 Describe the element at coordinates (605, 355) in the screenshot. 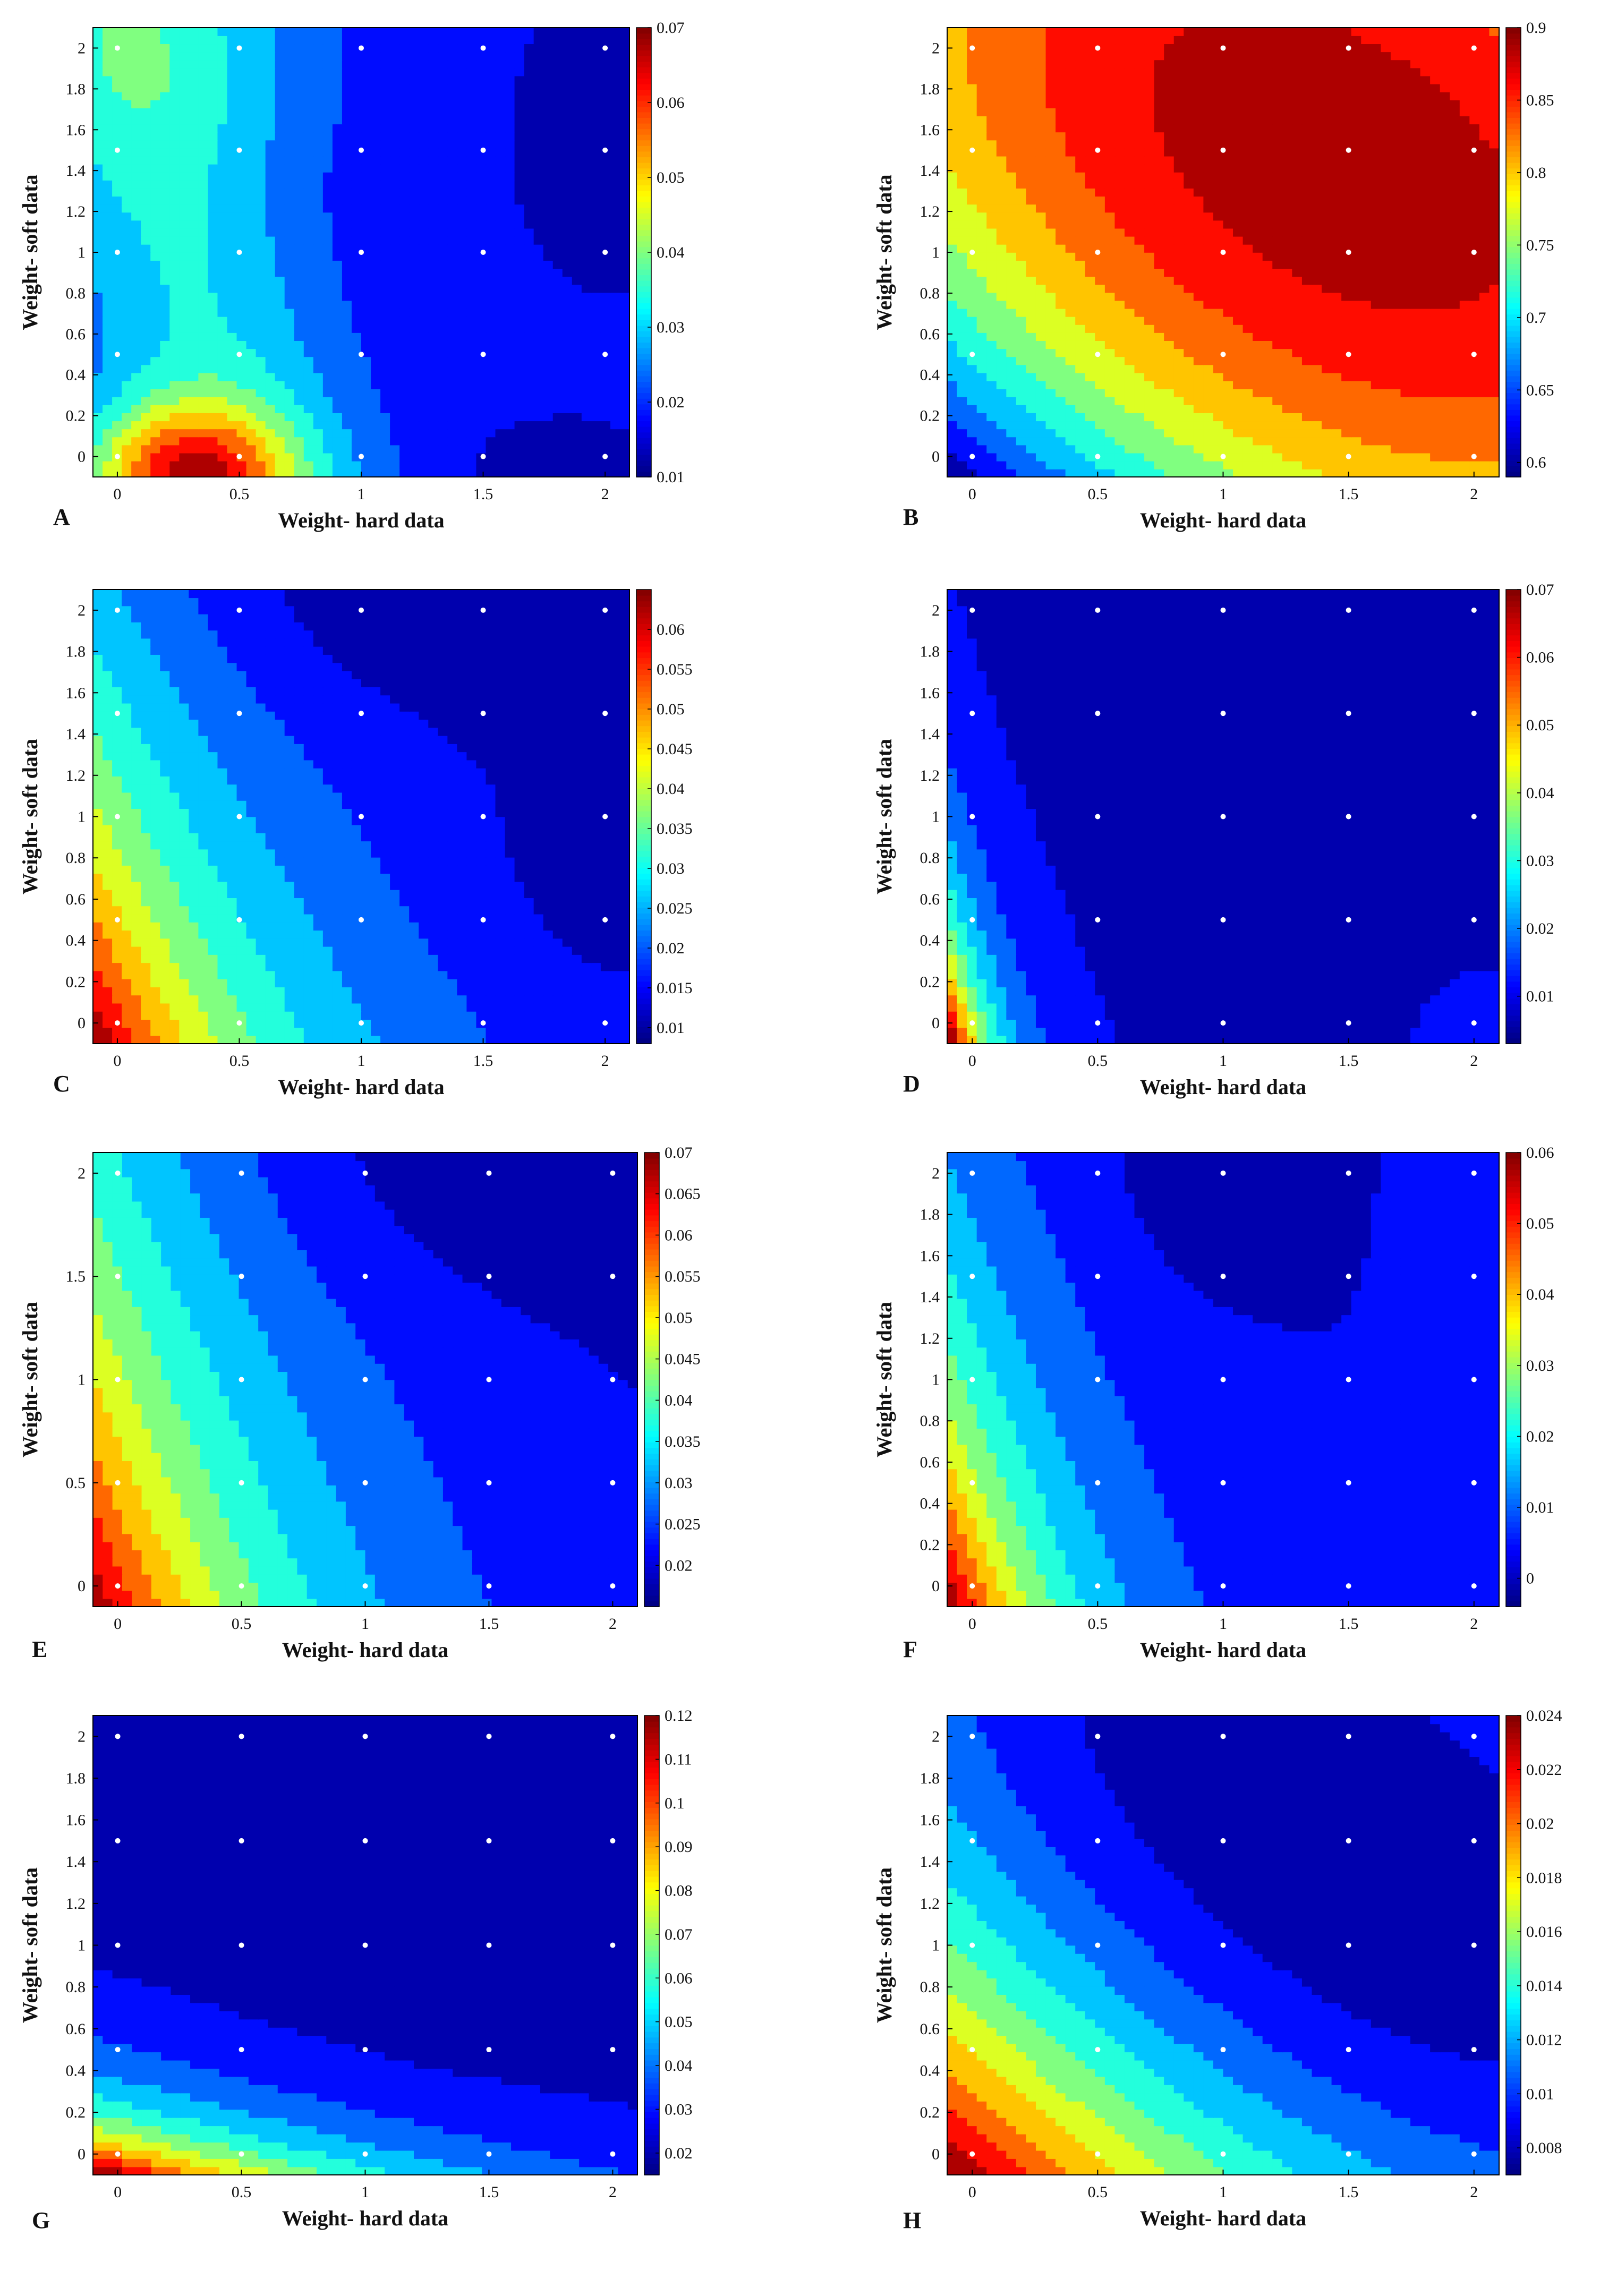

I see `sample-point` at that location.